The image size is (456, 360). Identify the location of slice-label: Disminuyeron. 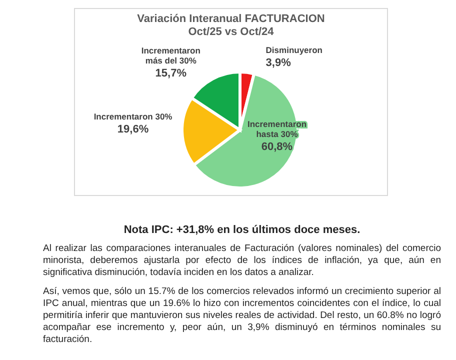
(294, 50).